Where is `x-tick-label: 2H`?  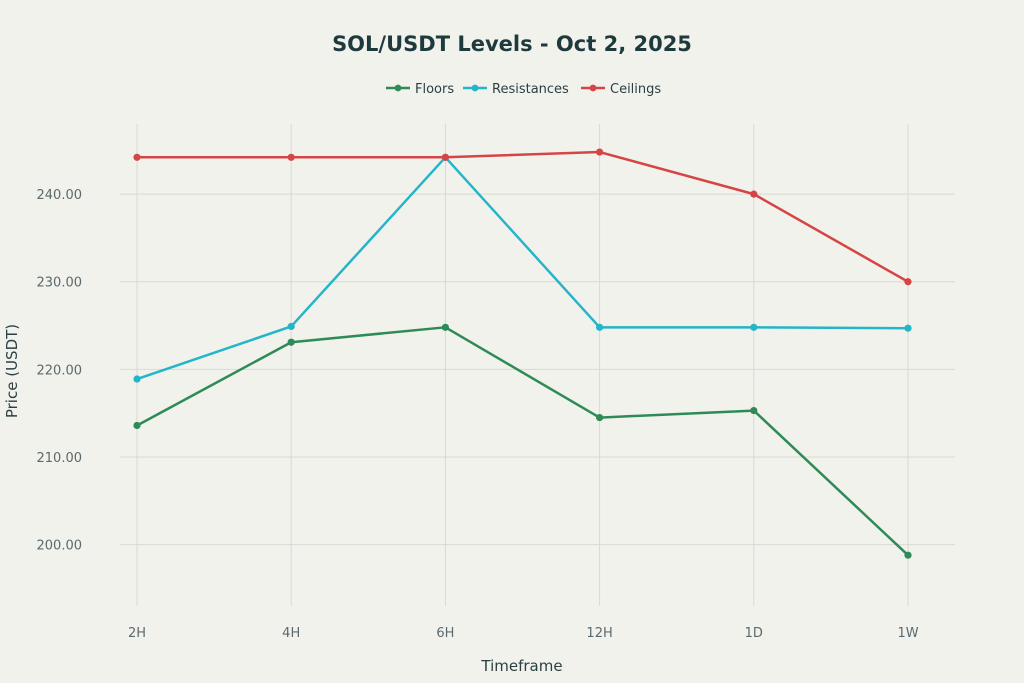 x-tick-label: 2H is located at coordinates (137, 633).